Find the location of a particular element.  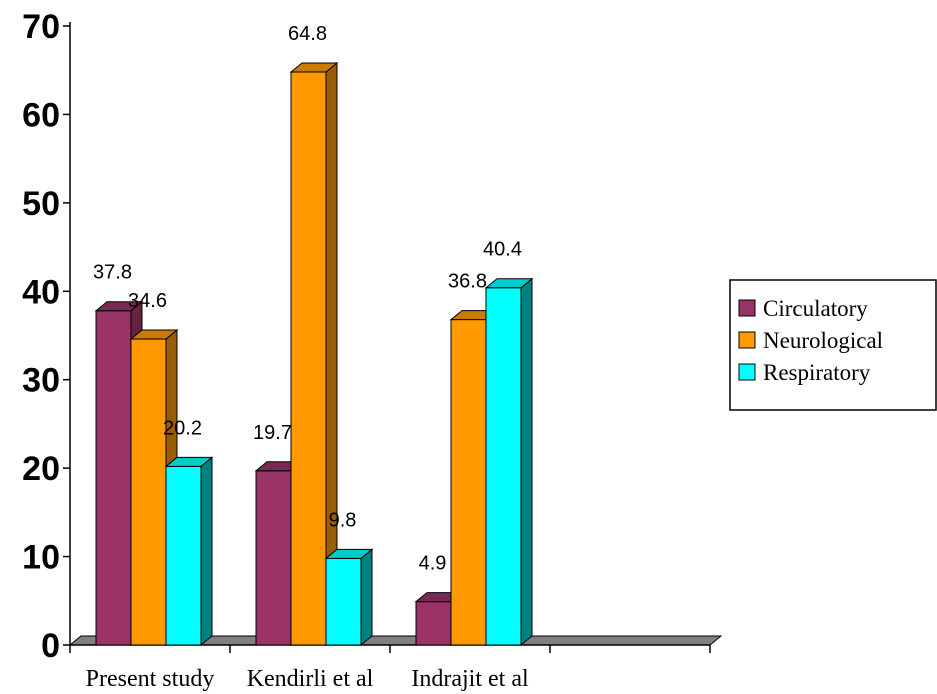

data-label: 34.6 is located at coordinates (147, 301).